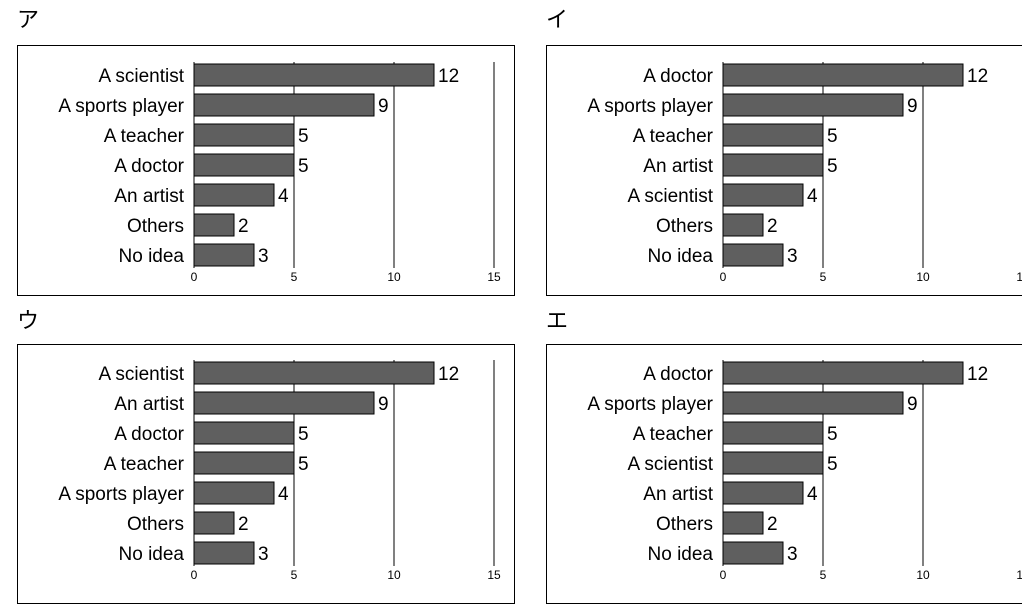  Describe the element at coordinates (28, 321) in the screenshot. I see `panel-label-u: ウ` at that location.